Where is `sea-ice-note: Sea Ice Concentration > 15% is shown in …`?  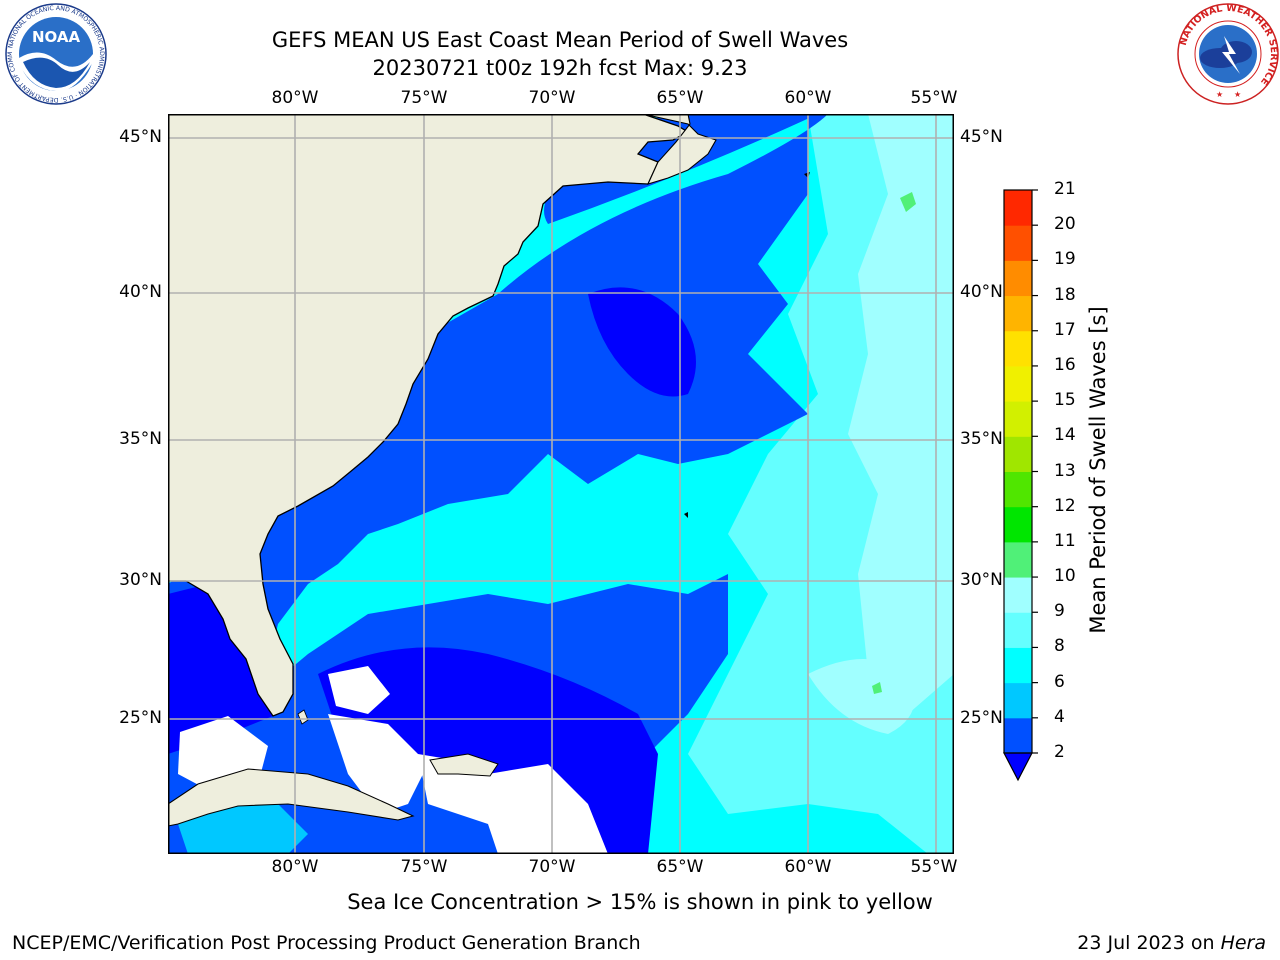 sea-ice-note: Sea Ice Concentration > 15% is shown in … is located at coordinates (640, 902).